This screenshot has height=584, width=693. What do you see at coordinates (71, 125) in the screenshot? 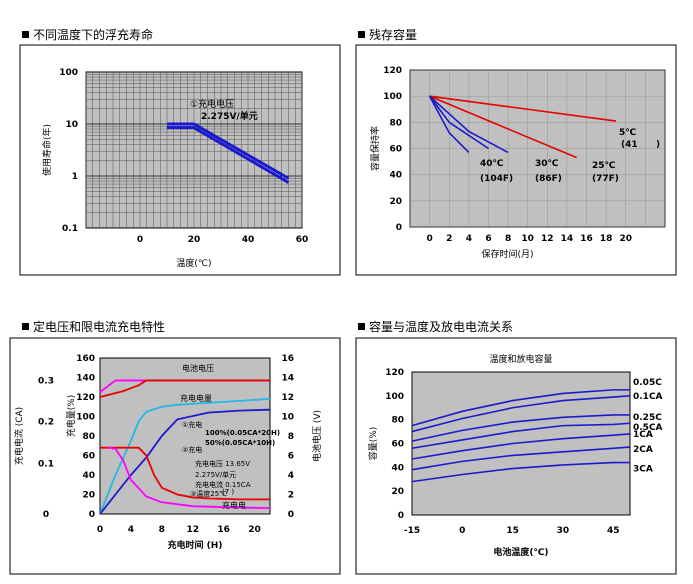
I see `float-life-y-tick: 10` at bounding box center [71, 125].